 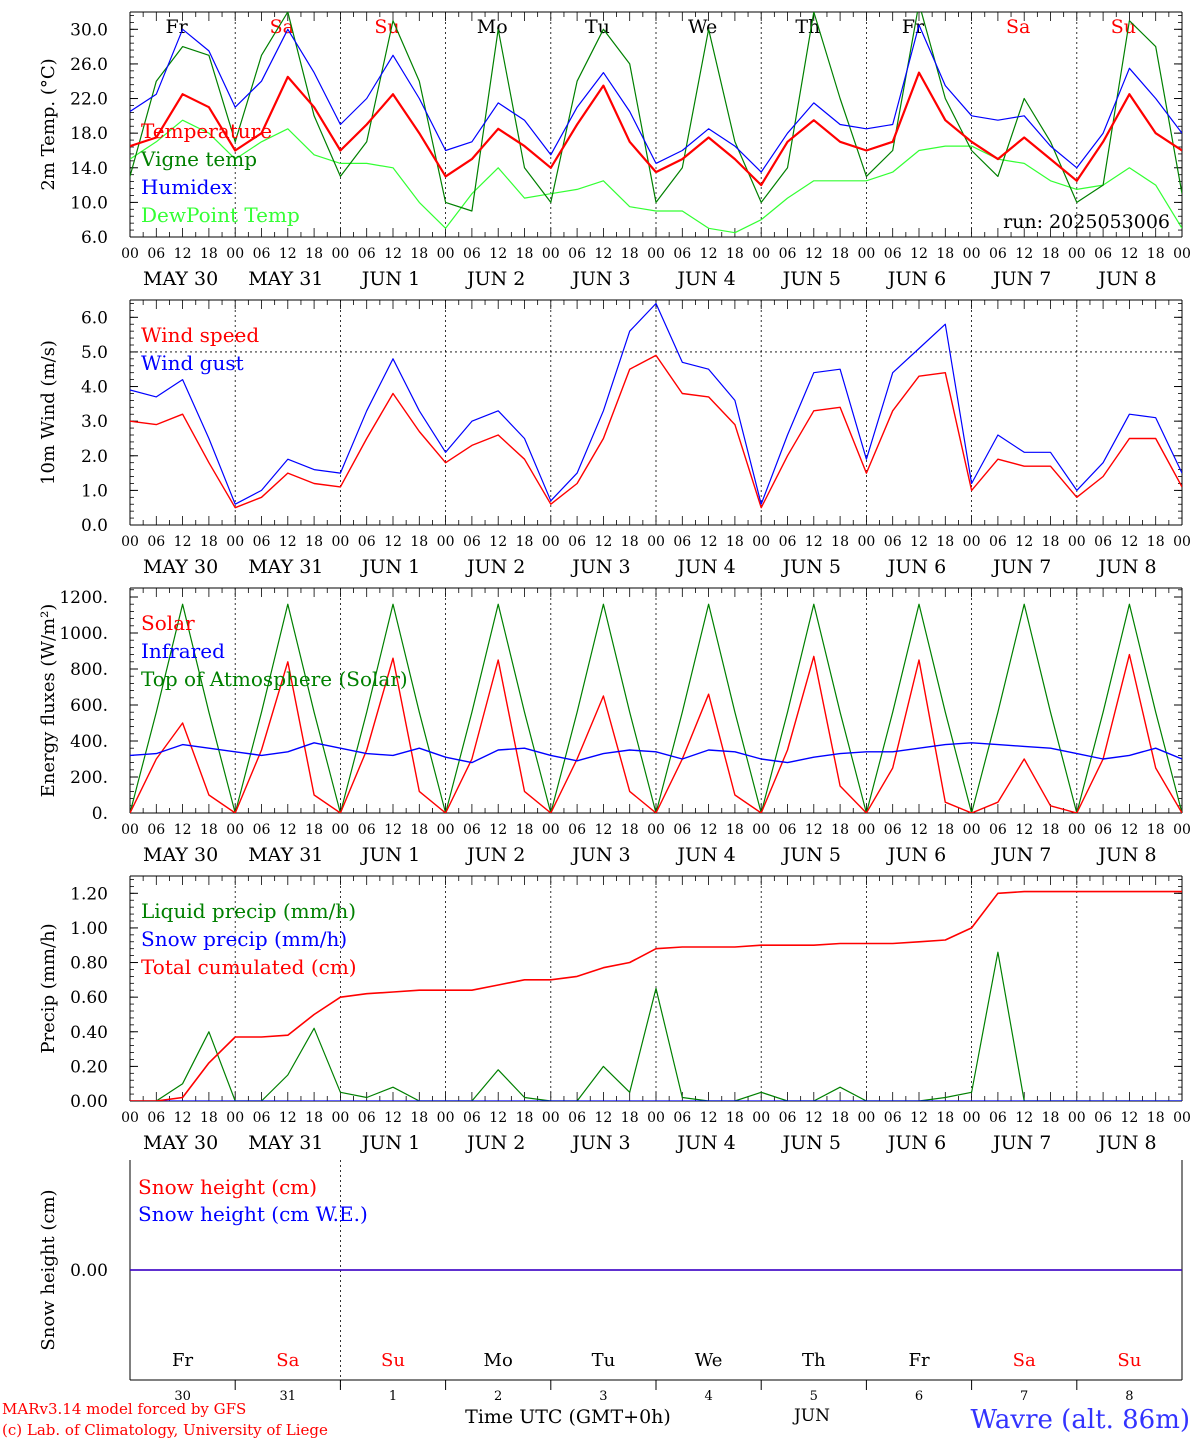 What do you see at coordinates (89, 998) in the screenshot?
I see `y-tick-label: 0.60` at bounding box center [89, 998].